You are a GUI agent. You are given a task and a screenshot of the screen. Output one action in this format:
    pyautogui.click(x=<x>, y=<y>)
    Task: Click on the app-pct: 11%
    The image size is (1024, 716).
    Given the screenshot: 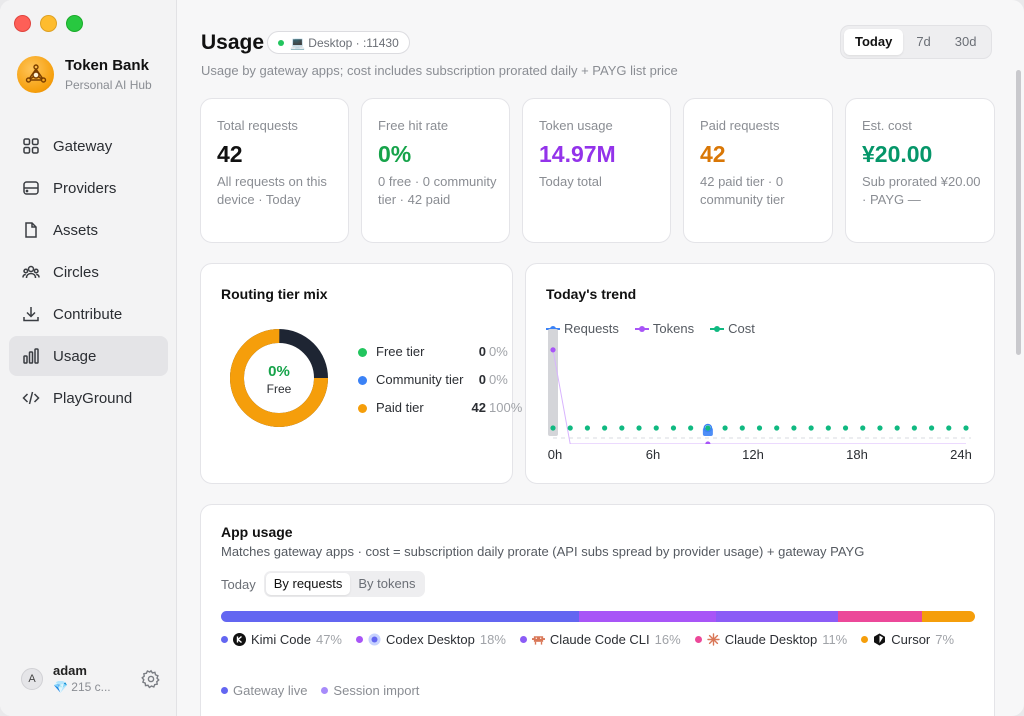 What is the action you would take?
    pyautogui.click(x=835, y=639)
    